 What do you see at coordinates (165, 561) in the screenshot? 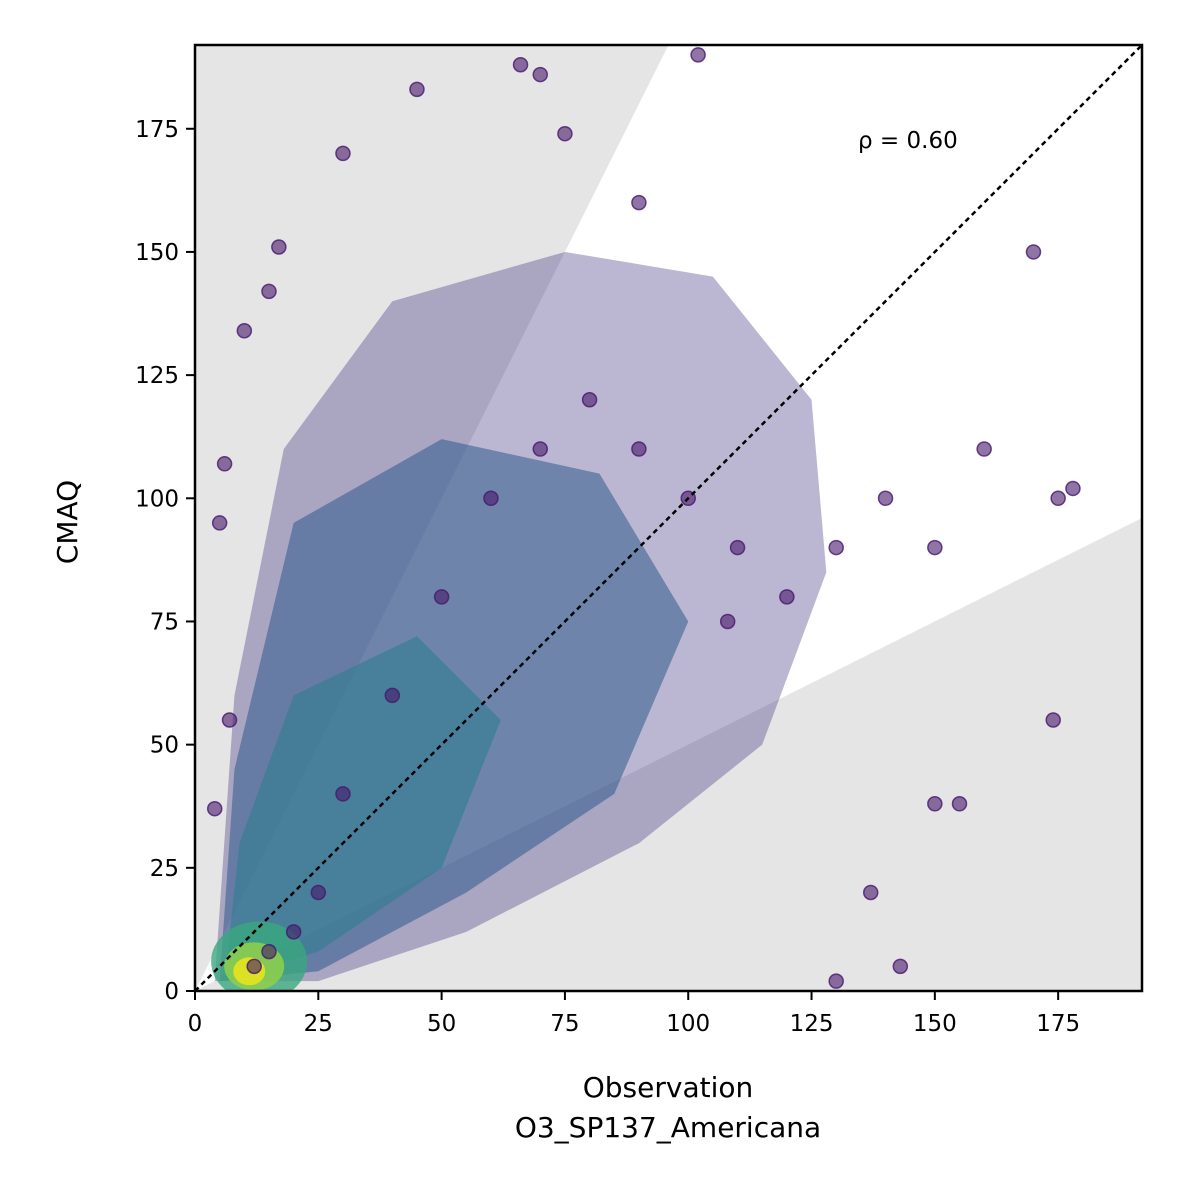
I see `y-axis-ticks: 0 25 50 75 100 125 150 175` at bounding box center [165, 561].